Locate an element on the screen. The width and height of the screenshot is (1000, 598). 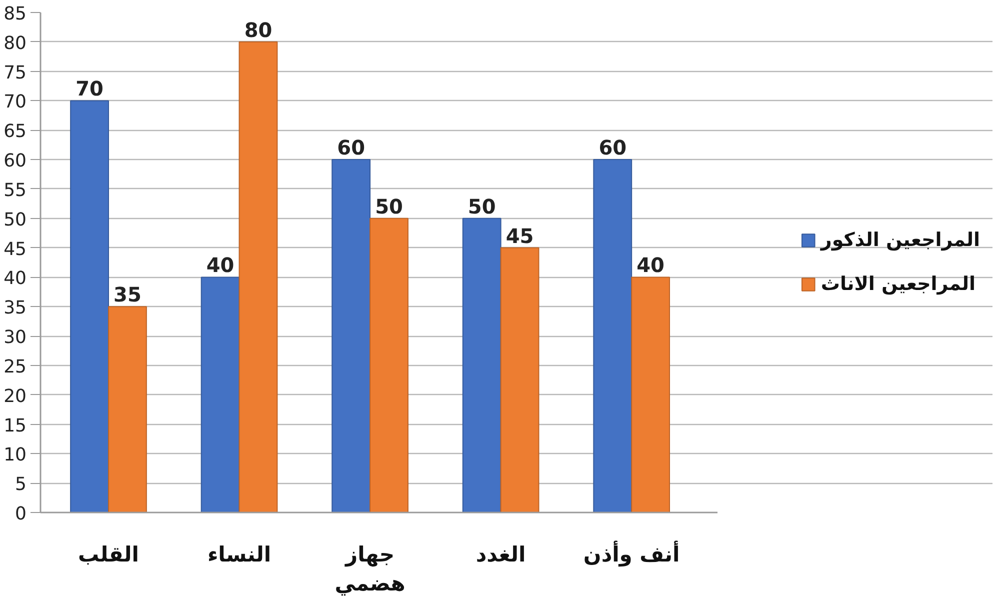
y-tick-label: 0 is located at coordinates (20, 514).